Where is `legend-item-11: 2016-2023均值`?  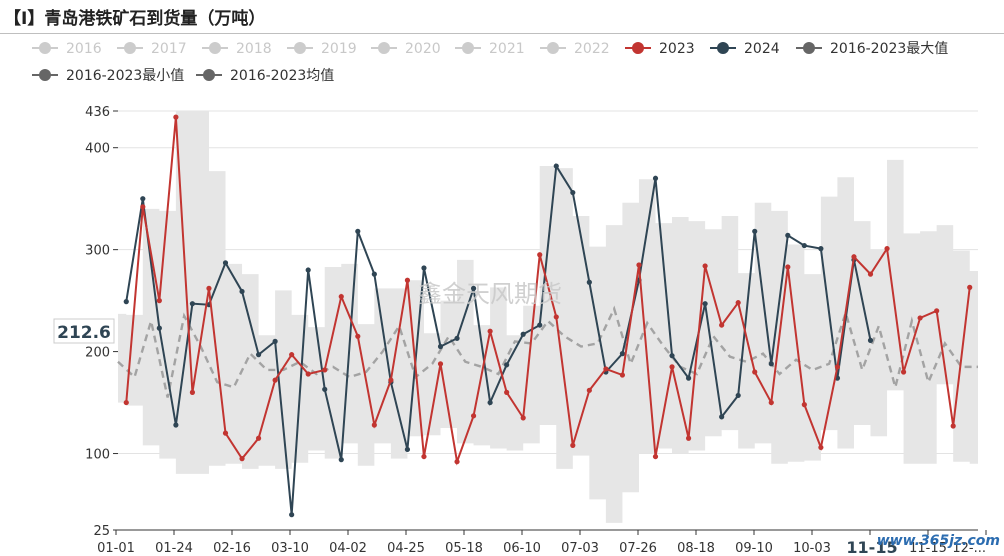
legend-item-11: 2016-2023均值 is located at coordinates (265, 76).